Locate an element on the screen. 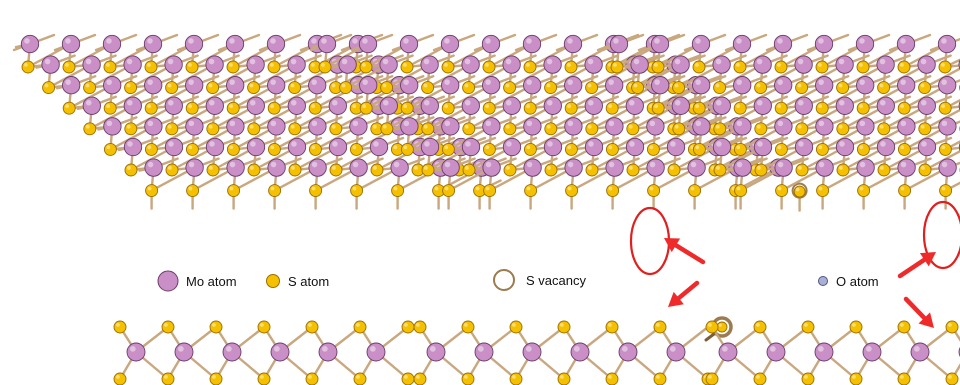  side-mo-atom-shine is located at coordinates (324, 348).